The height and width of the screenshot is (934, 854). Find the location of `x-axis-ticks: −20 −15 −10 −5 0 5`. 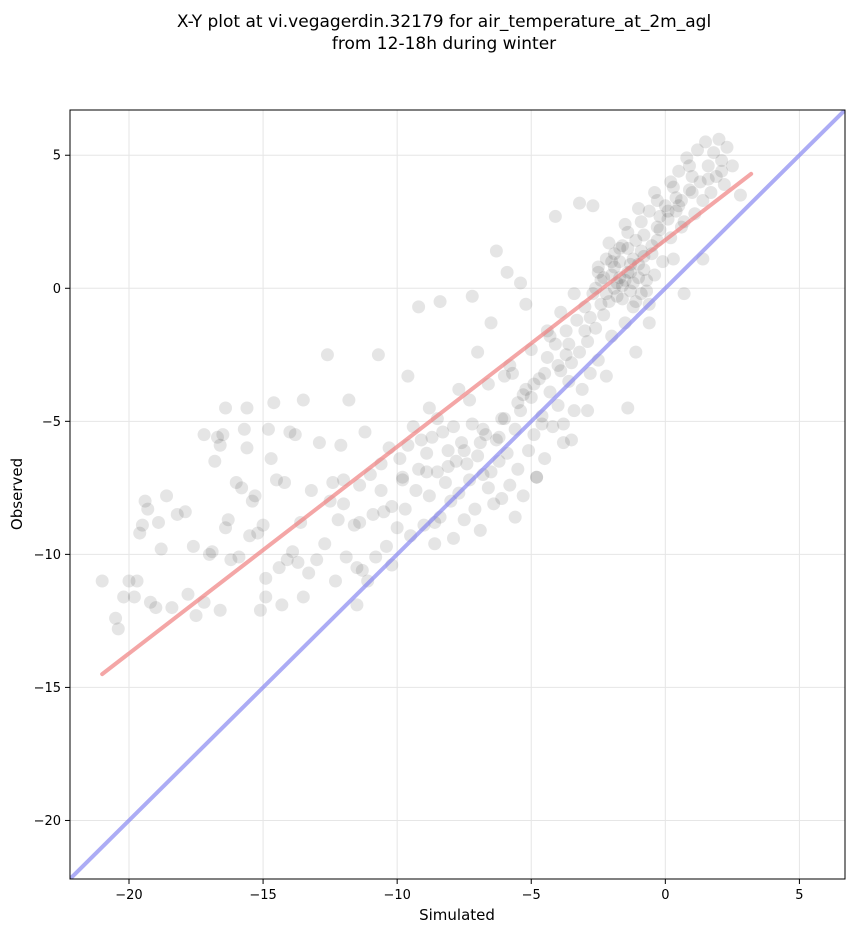

x-axis-ticks: −20 −15 −10 −5 0 5 is located at coordinates (459, 891).